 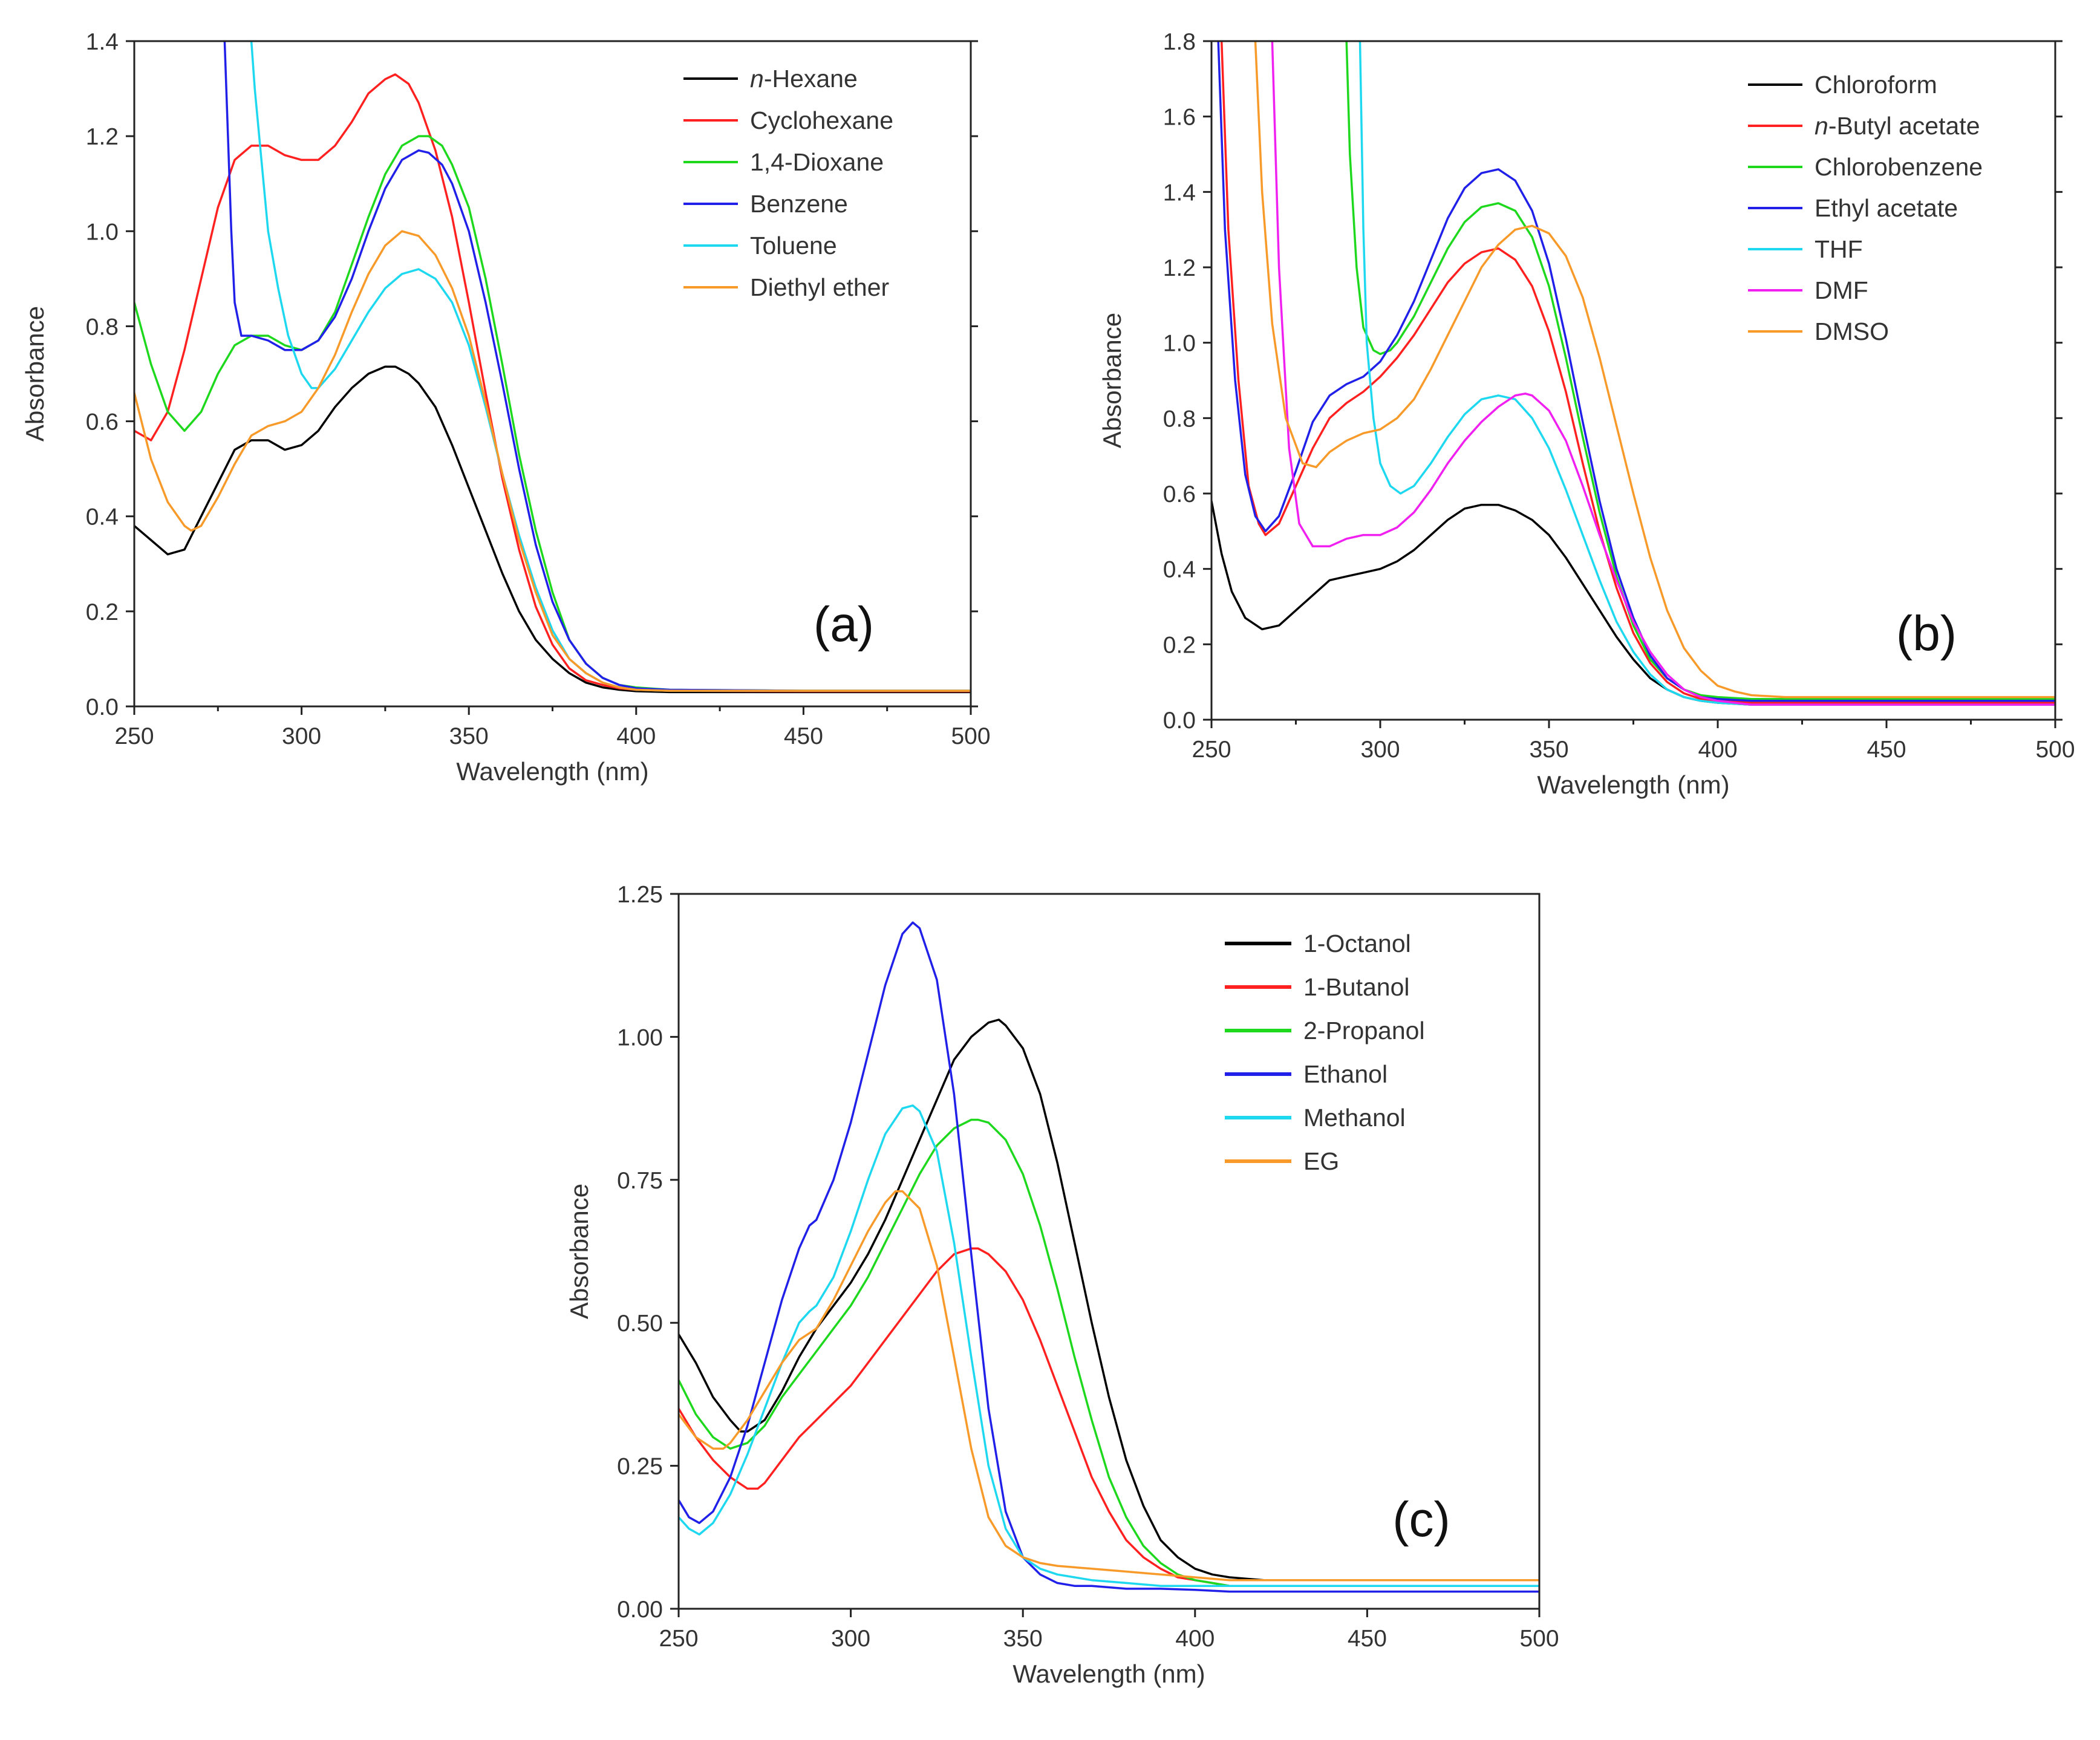 What do you see at coordinates (817, 162) in the screenshot?
I see `legend-label: 1,4-Dioxane` at bounding box center [817, 162].